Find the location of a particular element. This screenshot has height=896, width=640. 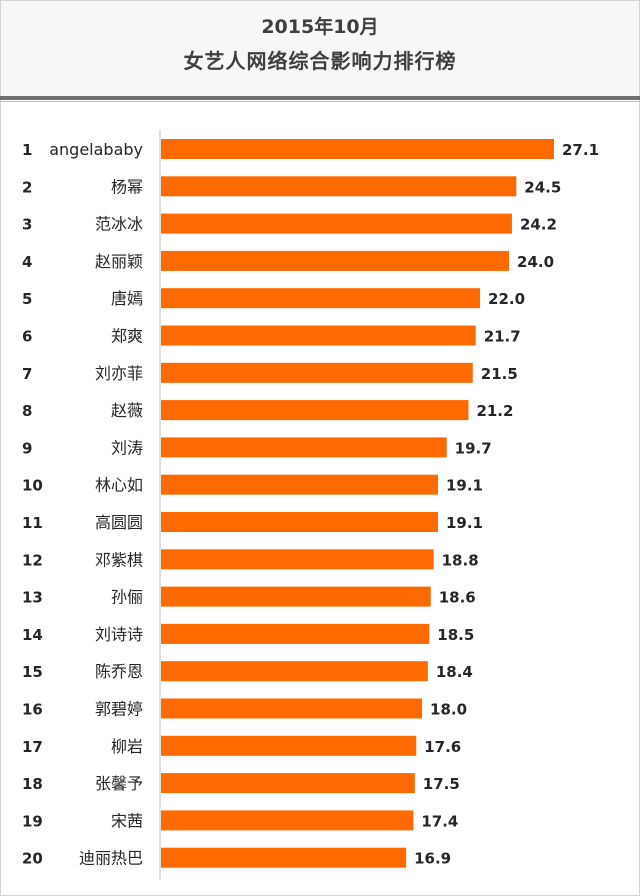

rank-label: 10 is located at coordinates (32, 486).